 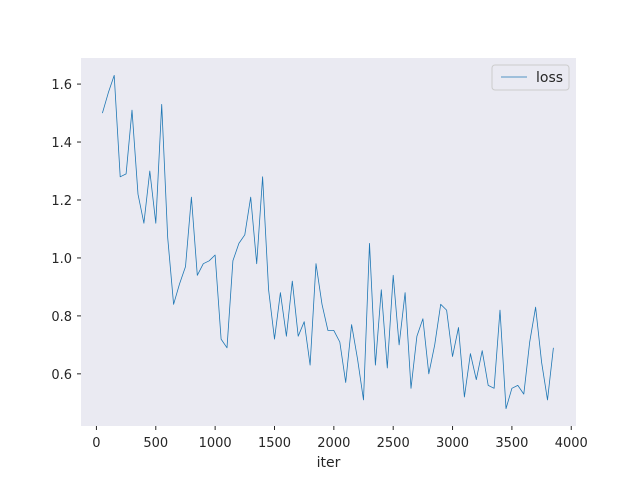 What do you see at coordinates (155, 443) in the screenshot?
I see `x-tick-label: 500` at bounding box center [155, 443].